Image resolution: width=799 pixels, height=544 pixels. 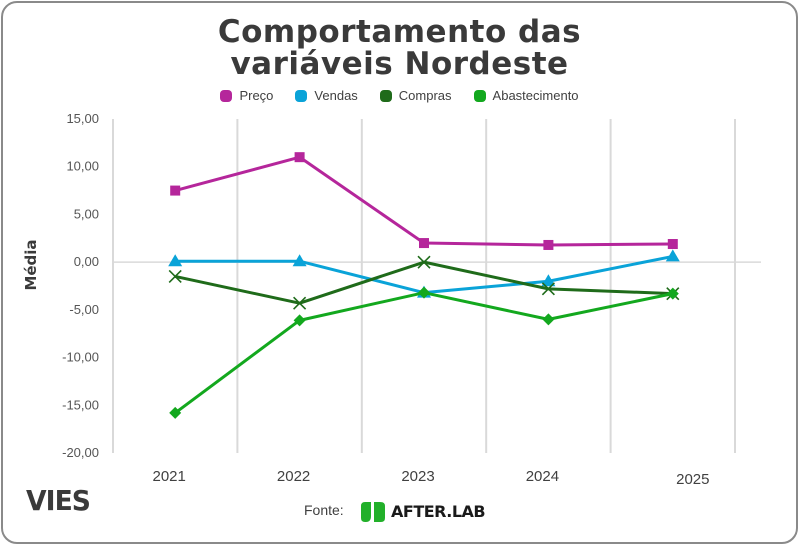 I want to click on chart-legend: Preço Vendas Compras Abastecimento, so click(x=399, y=95).